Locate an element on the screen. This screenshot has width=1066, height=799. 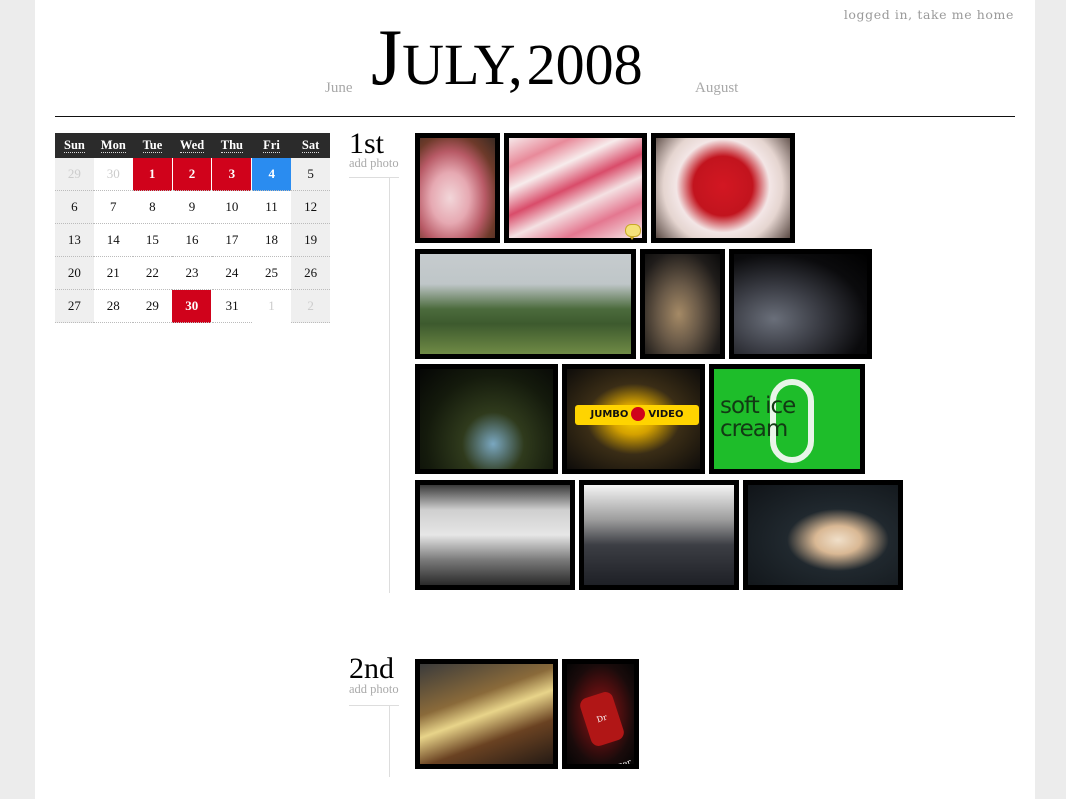
day-label-2nd: 2nd is located at coordinates (371, 668).